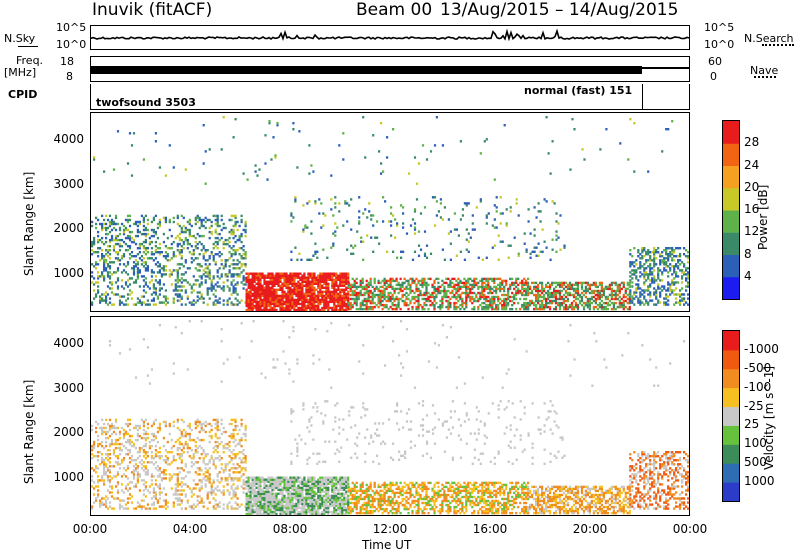 This screenshot has height=554, width=800. Describe the element at coordinates (146, 102) in the screenshot. I see `cpid-mode-0: twofsound 3503` at that location.